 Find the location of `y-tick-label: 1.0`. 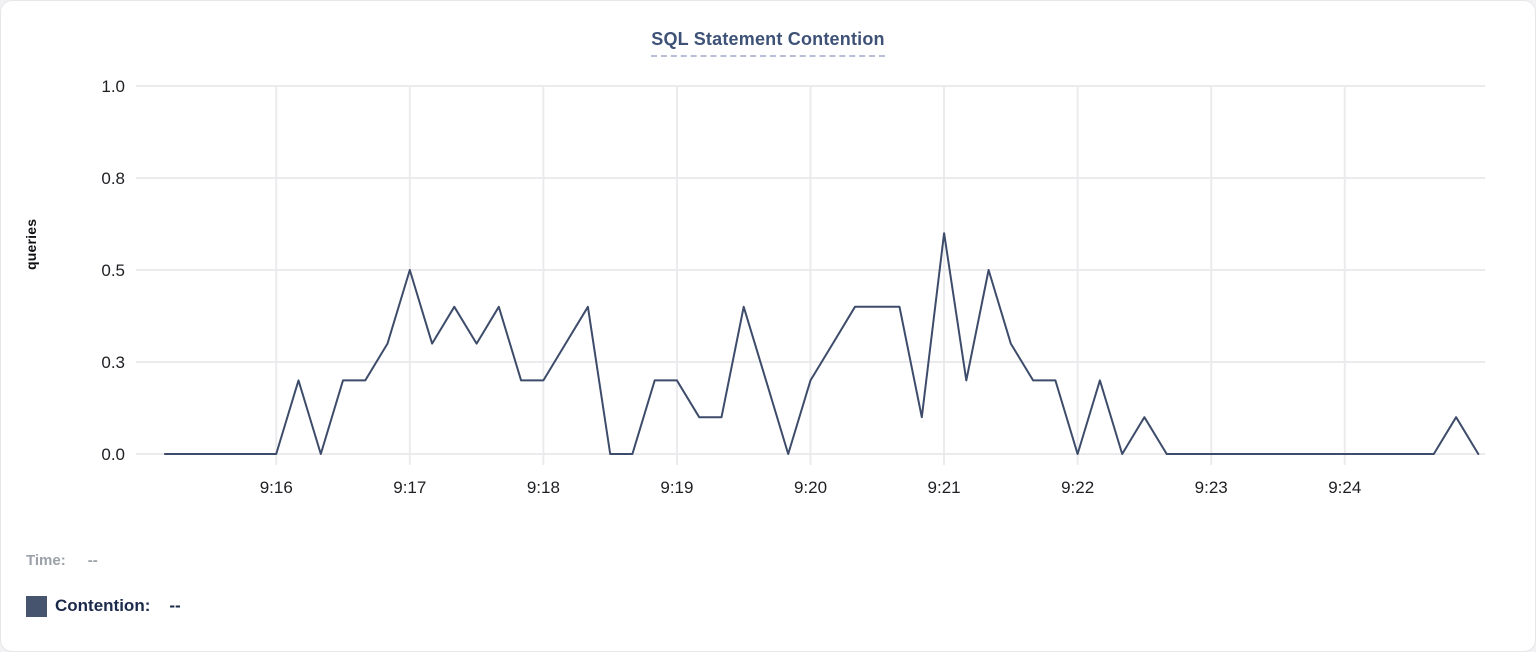

y-tick-label: 1.0 is located at coordinates (113, 86).